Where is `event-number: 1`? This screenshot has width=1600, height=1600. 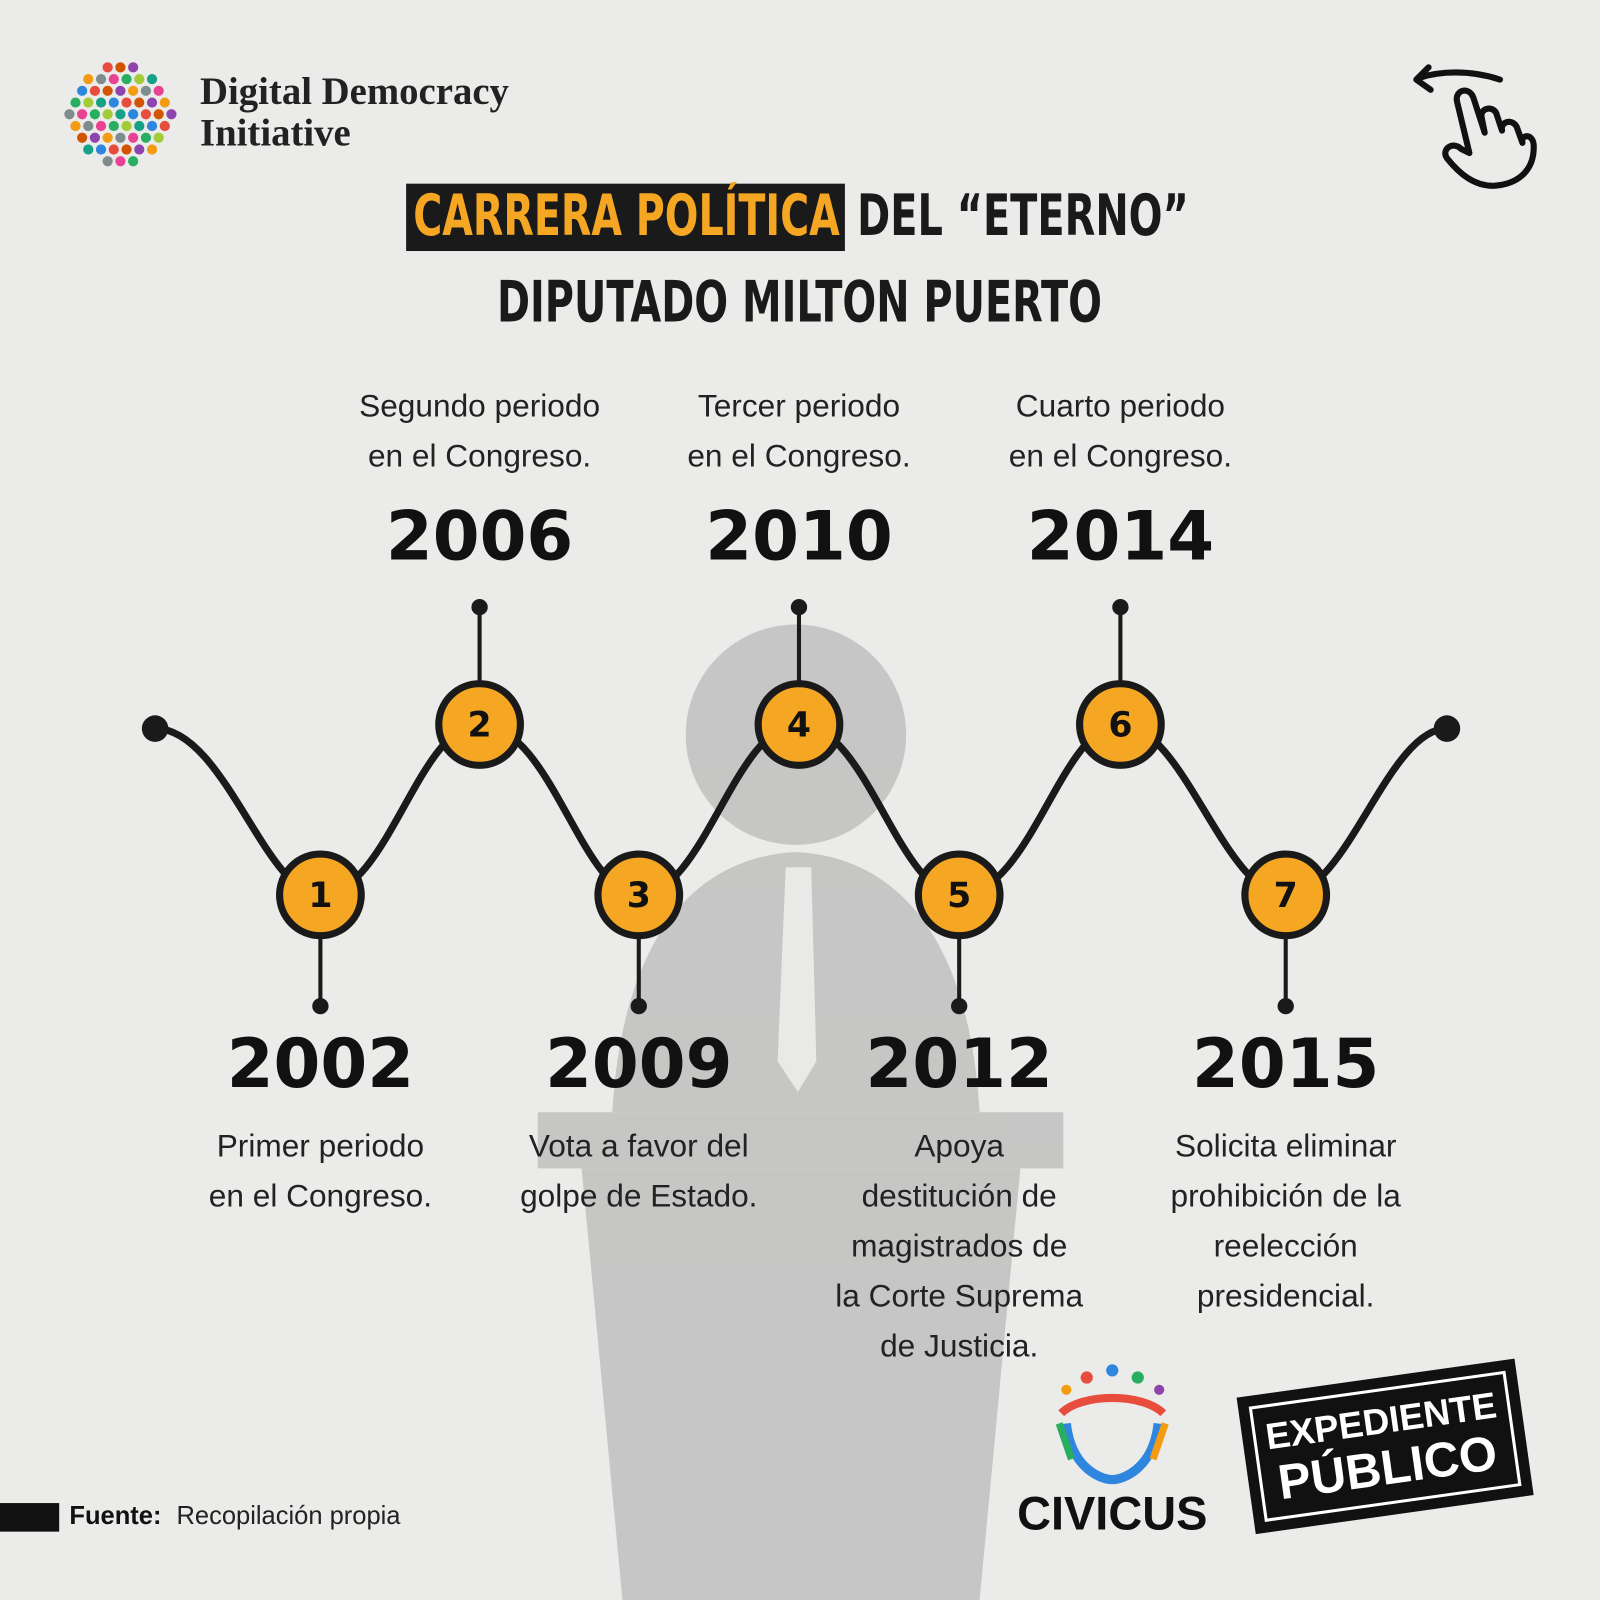
event-number: 1 is located at coordinates (320, 896).